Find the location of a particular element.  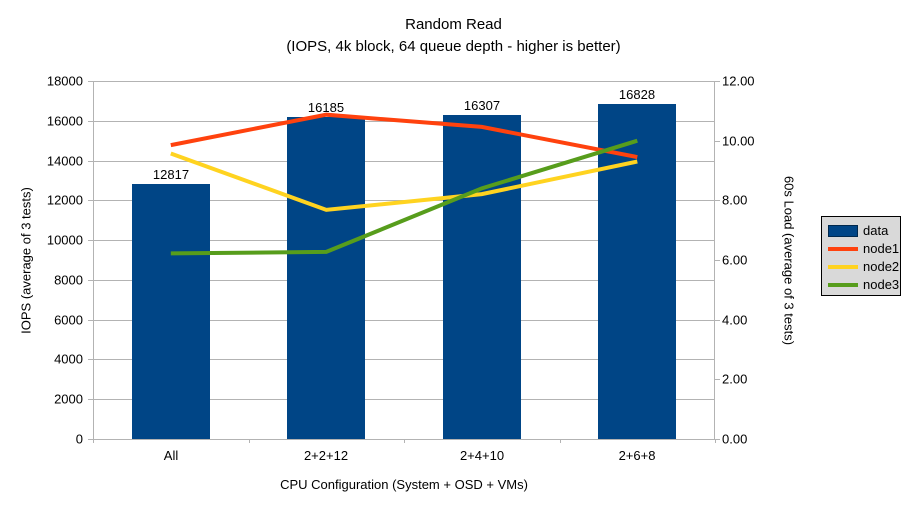

legend-line-swatch-node3 is located at coordinates (843, 284).